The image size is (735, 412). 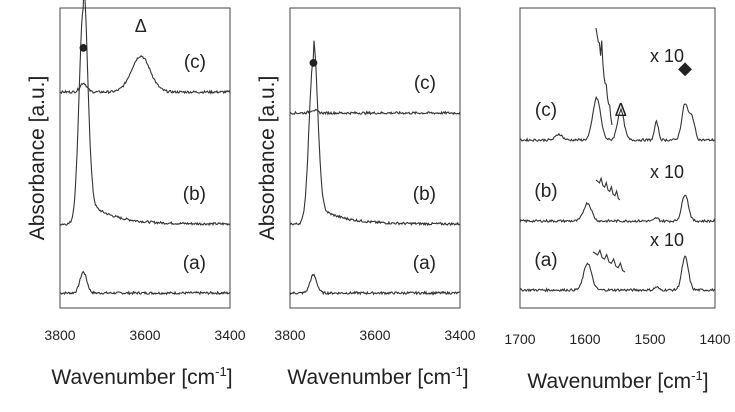 I want to click on panel-middle-spectra: (a) (b) (c) ●, so click(x=375, y=168).